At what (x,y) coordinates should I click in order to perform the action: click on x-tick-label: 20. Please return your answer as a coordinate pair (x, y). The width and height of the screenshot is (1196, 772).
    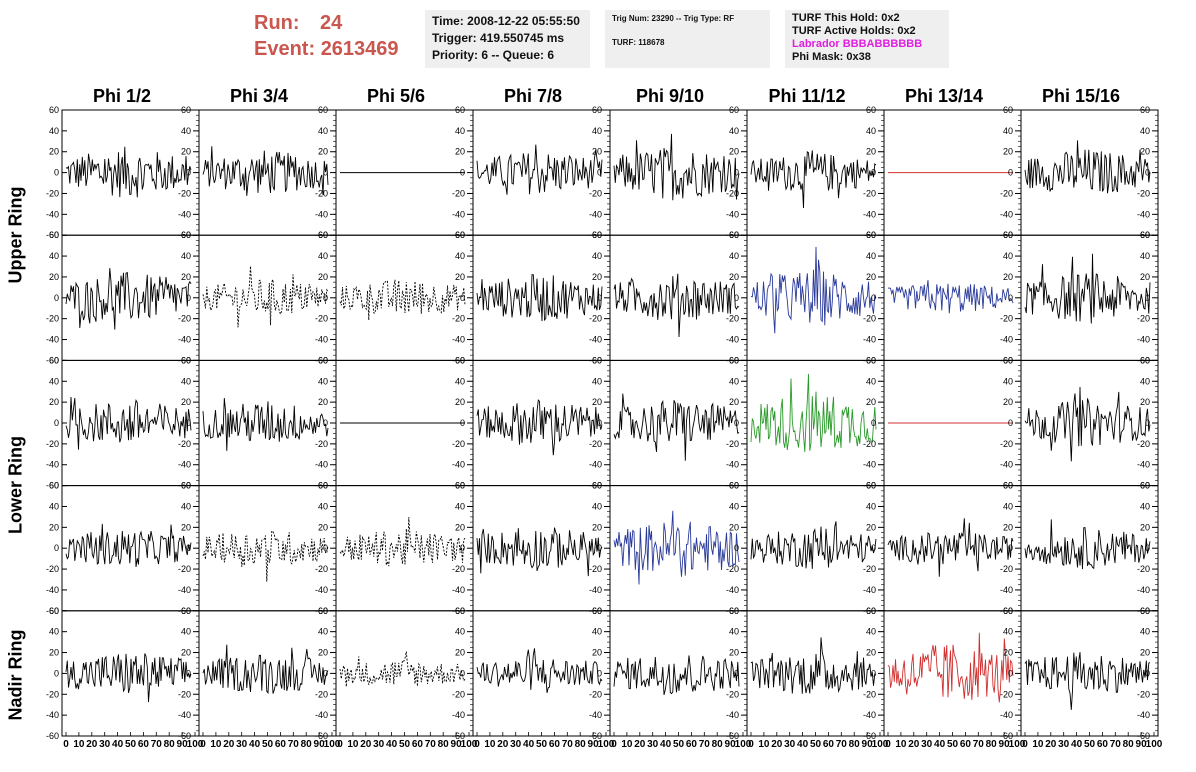
    Looking at the image, I should click on (229, 744).